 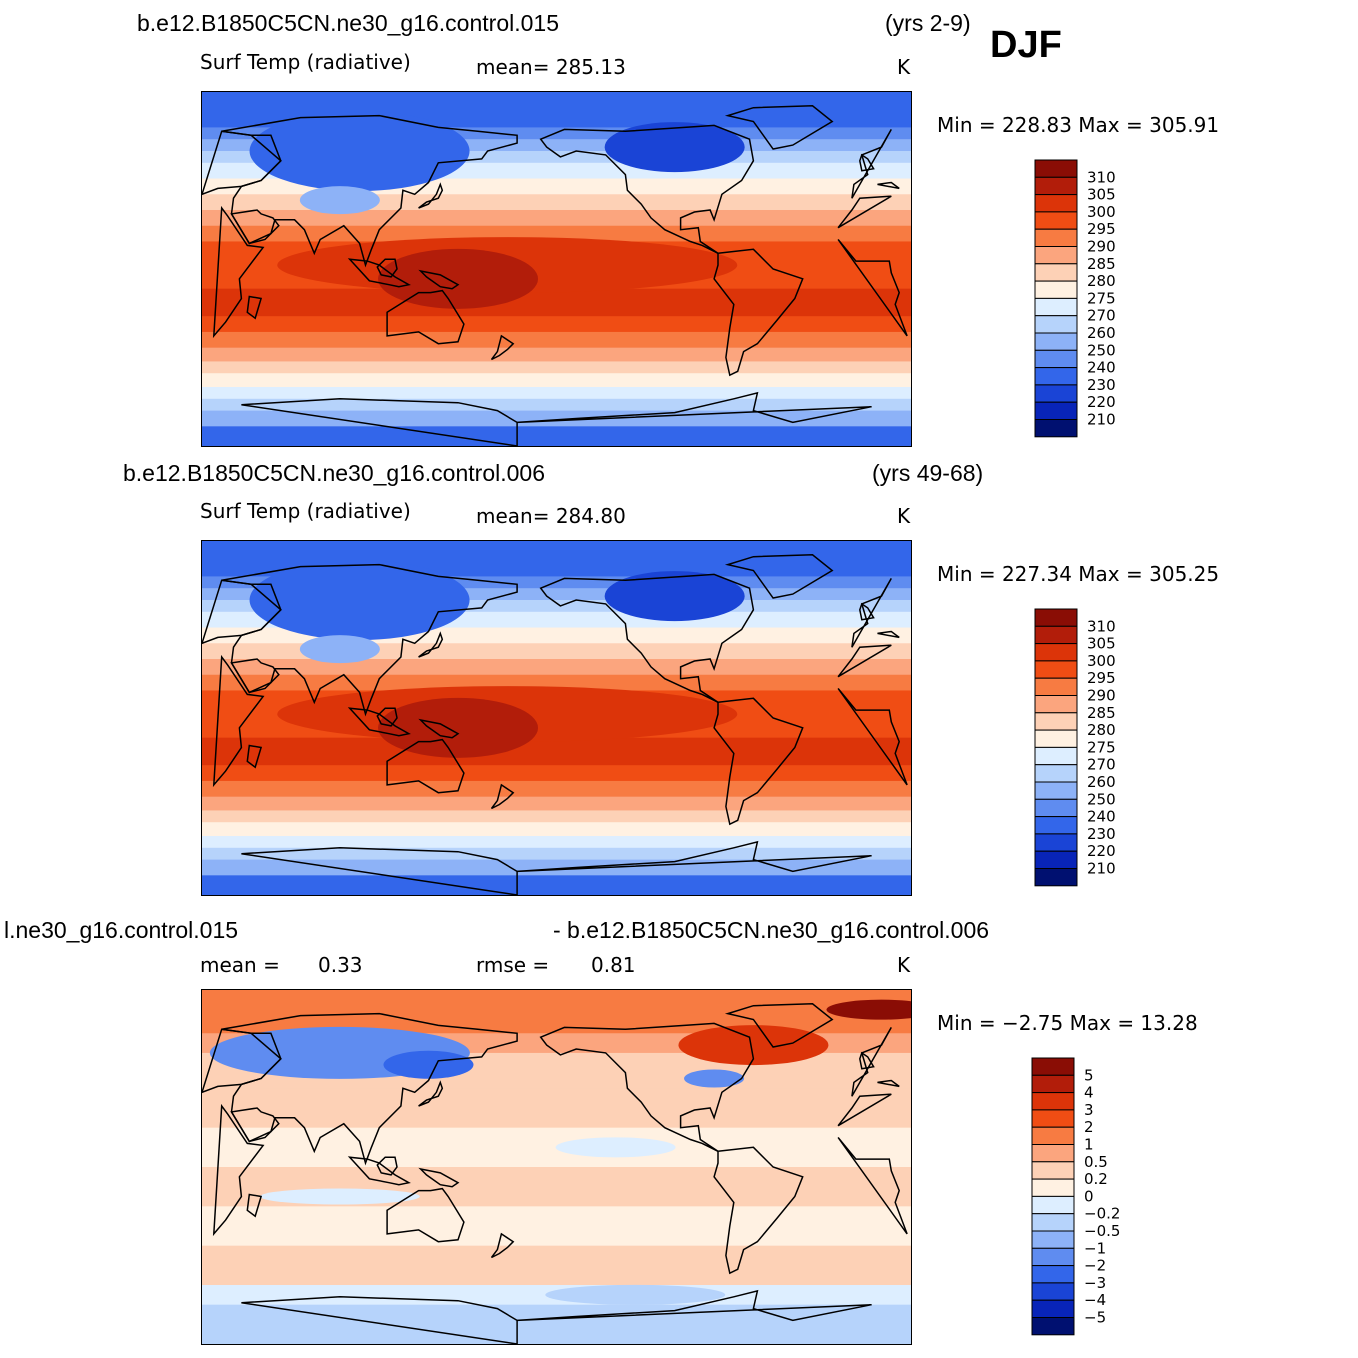 I want to click on p2-coast-newguinea, so click(x=439, y=728).